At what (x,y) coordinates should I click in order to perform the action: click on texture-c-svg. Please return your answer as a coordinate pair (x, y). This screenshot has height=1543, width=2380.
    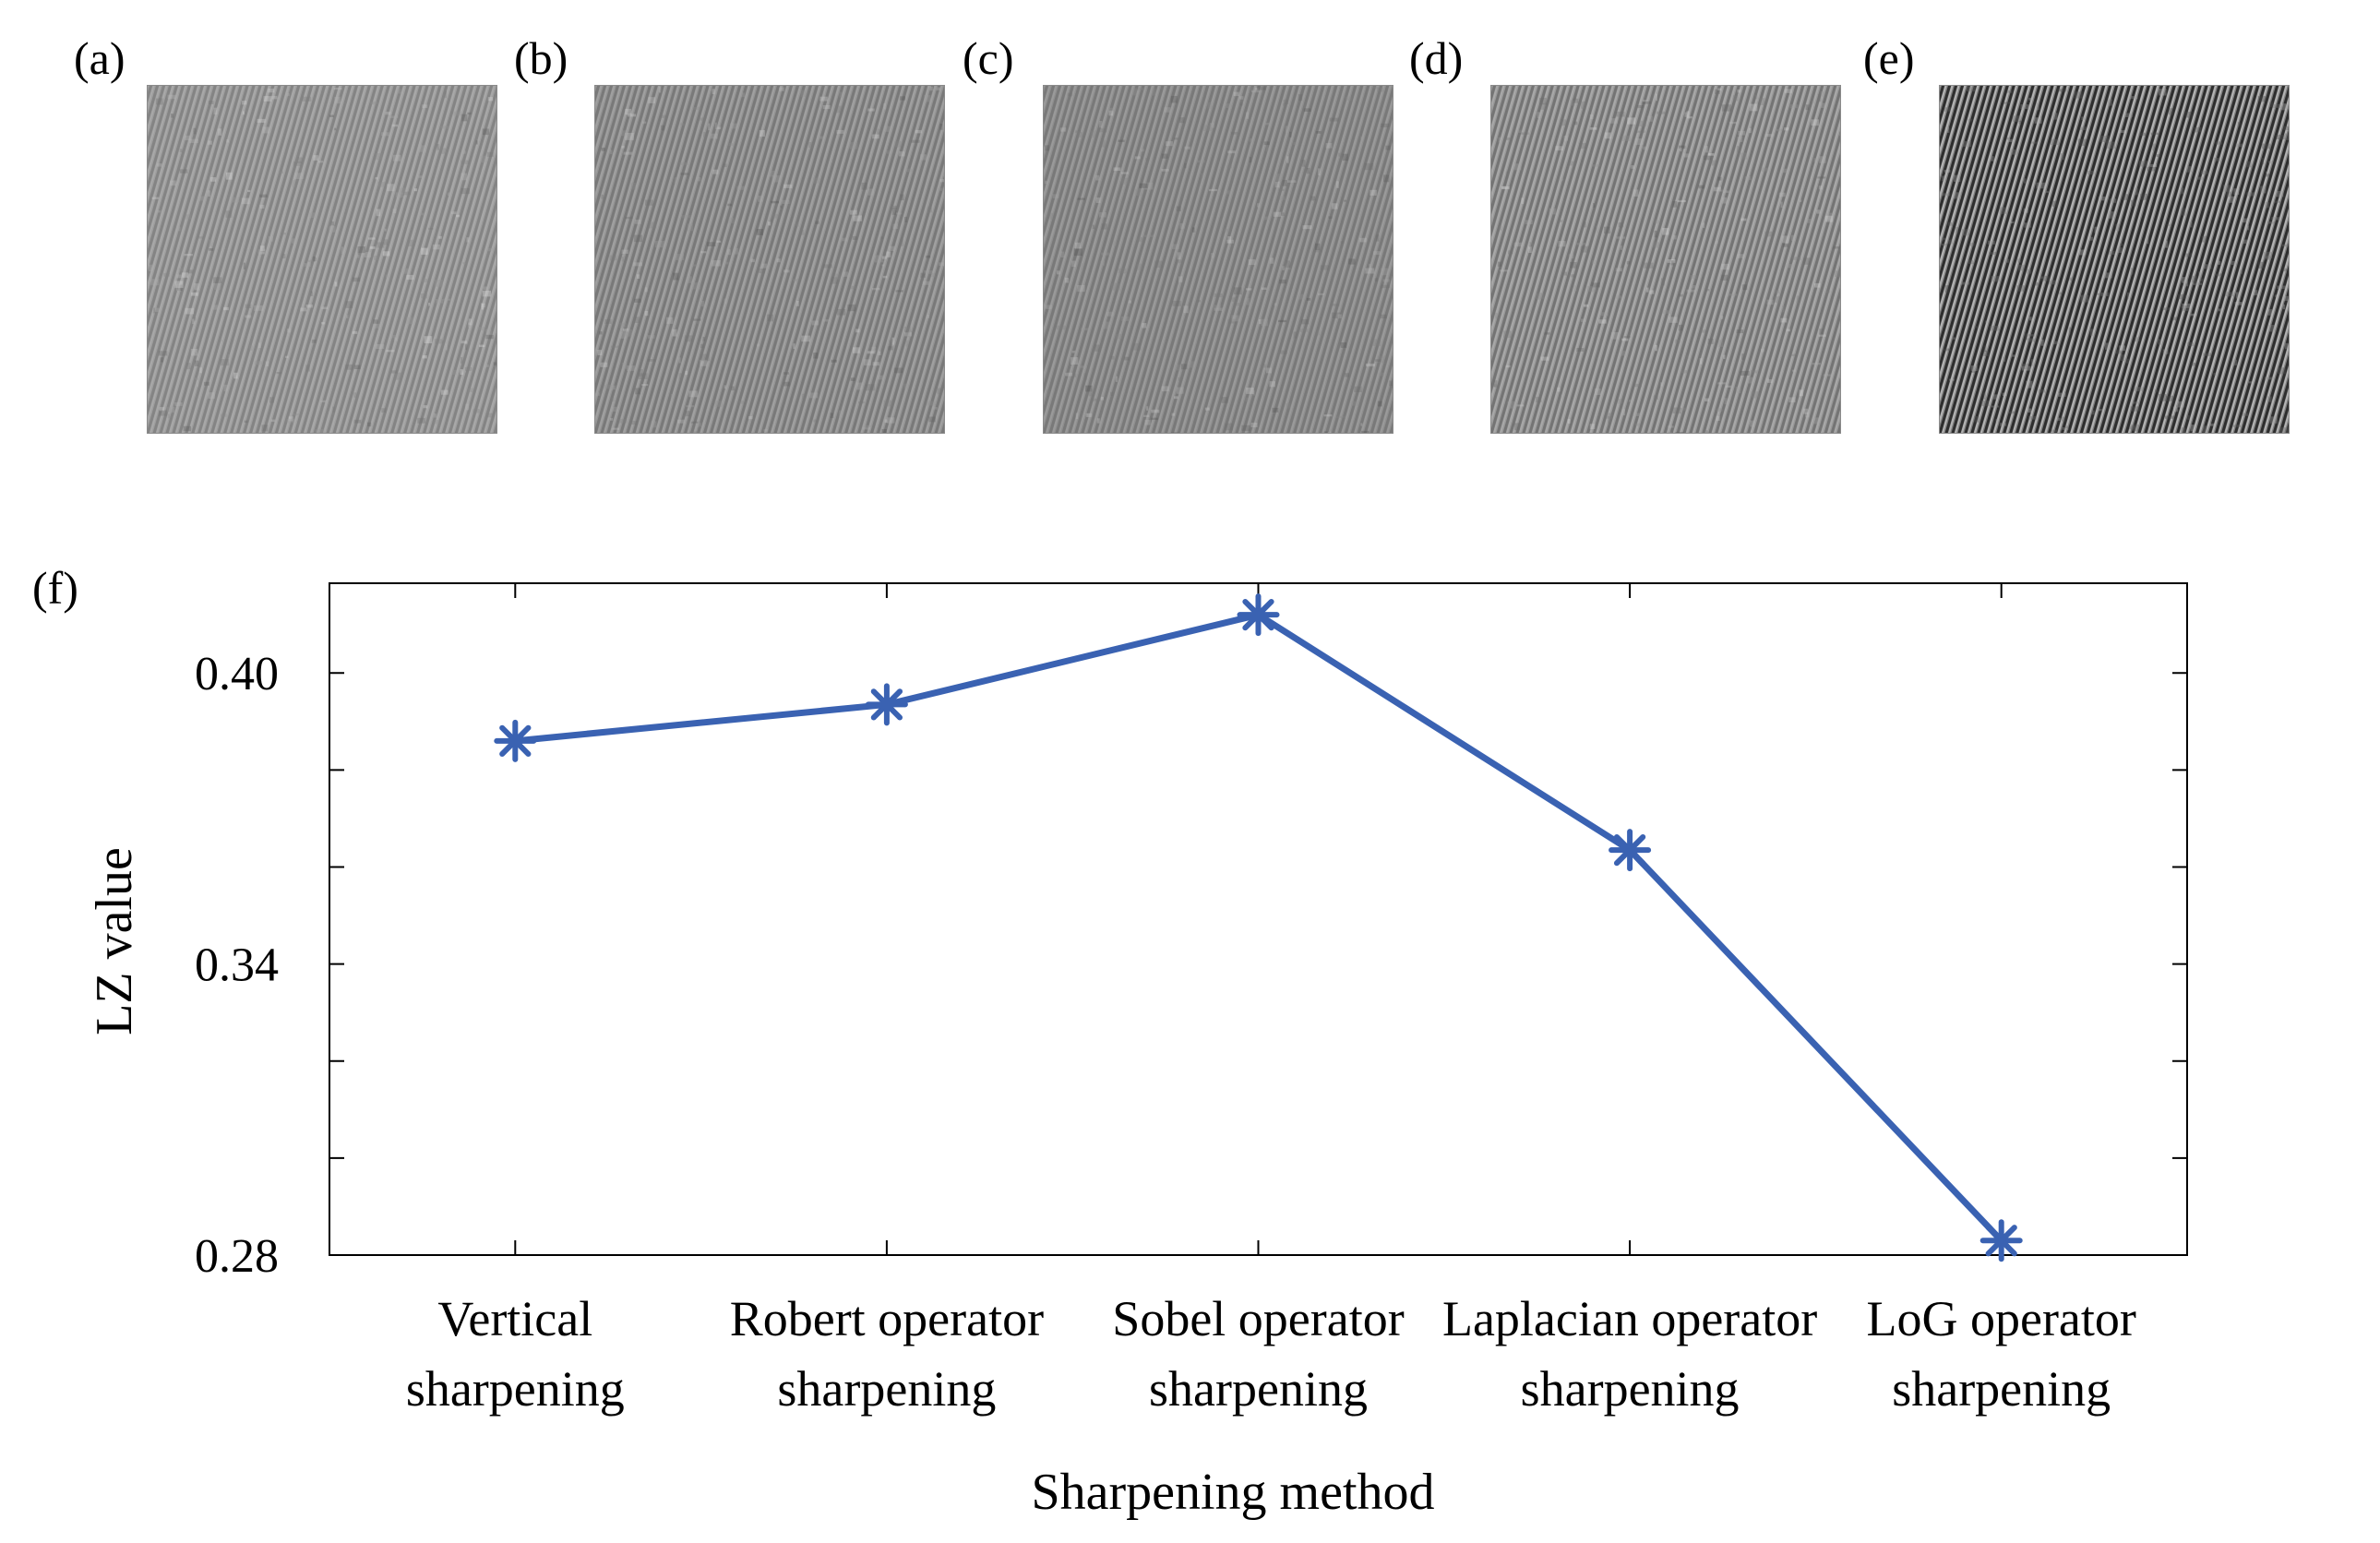
    Looking at the image, I should click on (1218, 259).